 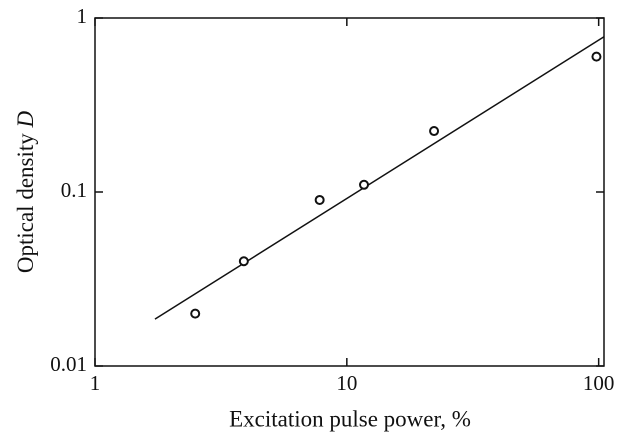 I want to click on x-axis-label: Excitation pulse power, %, so click(x=350, y=418).